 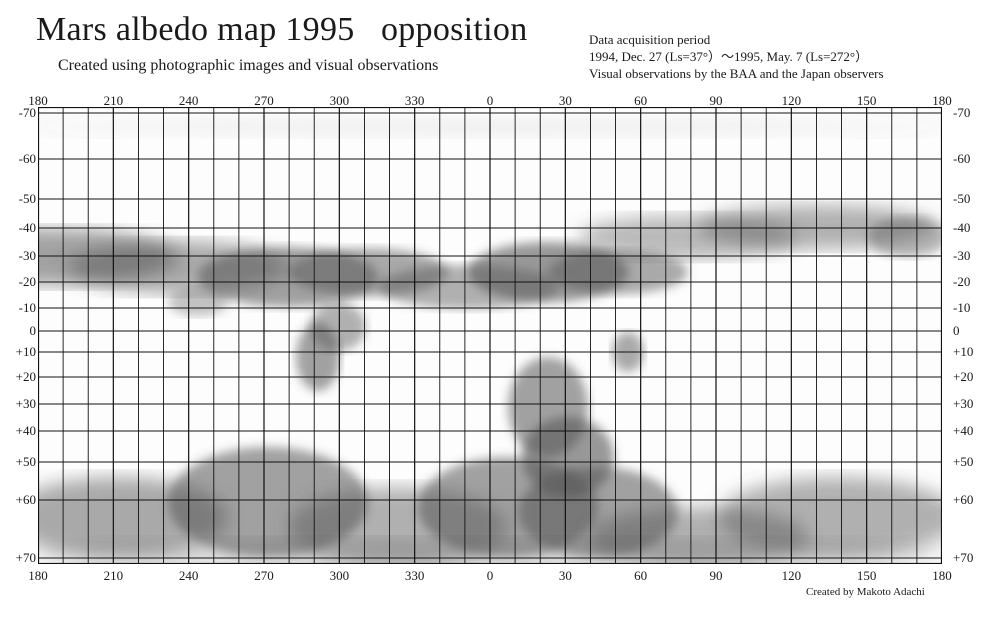 What do you see at coordinates (962, 255) in the screenshot?
I see `latitude-label-right: -30` at bounding box center [962, 255].